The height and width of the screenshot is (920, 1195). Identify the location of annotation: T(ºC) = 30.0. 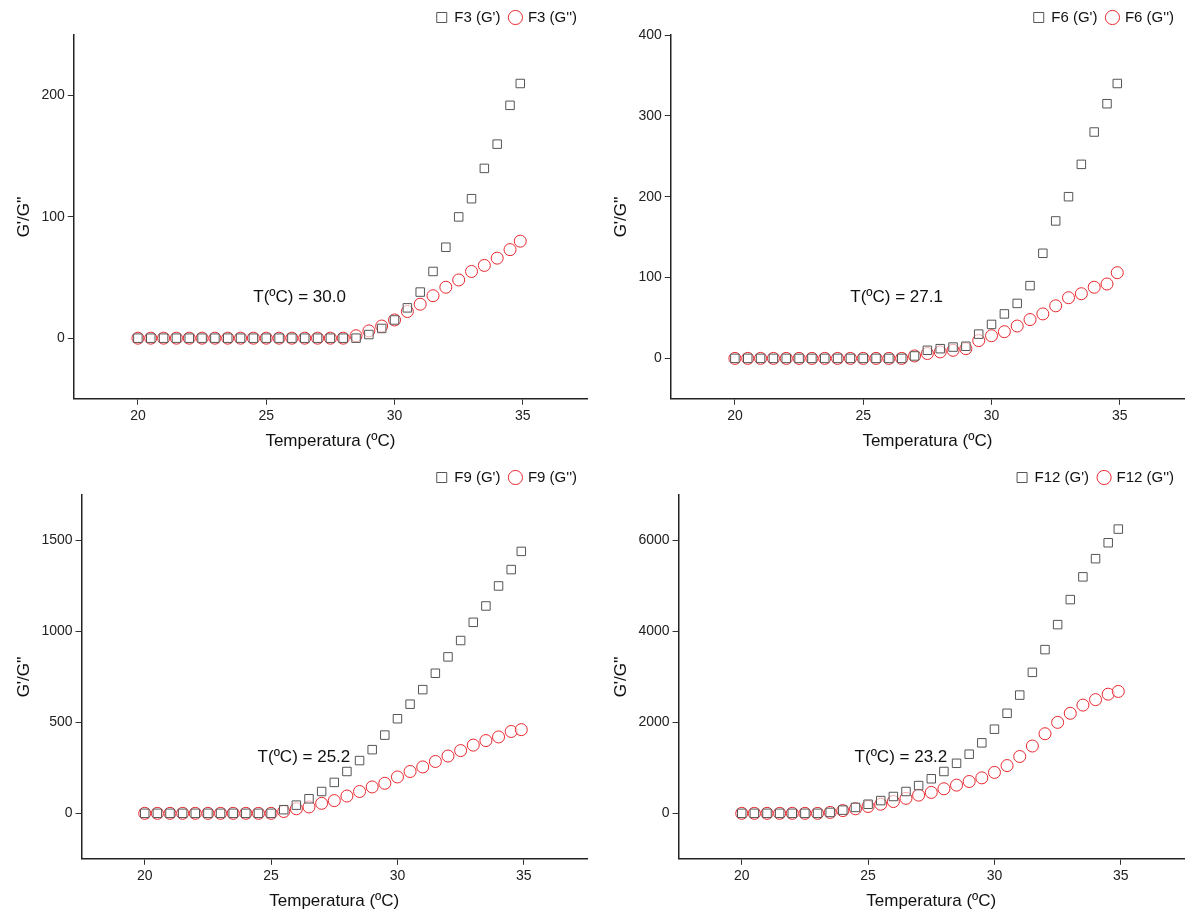
(299, 296).